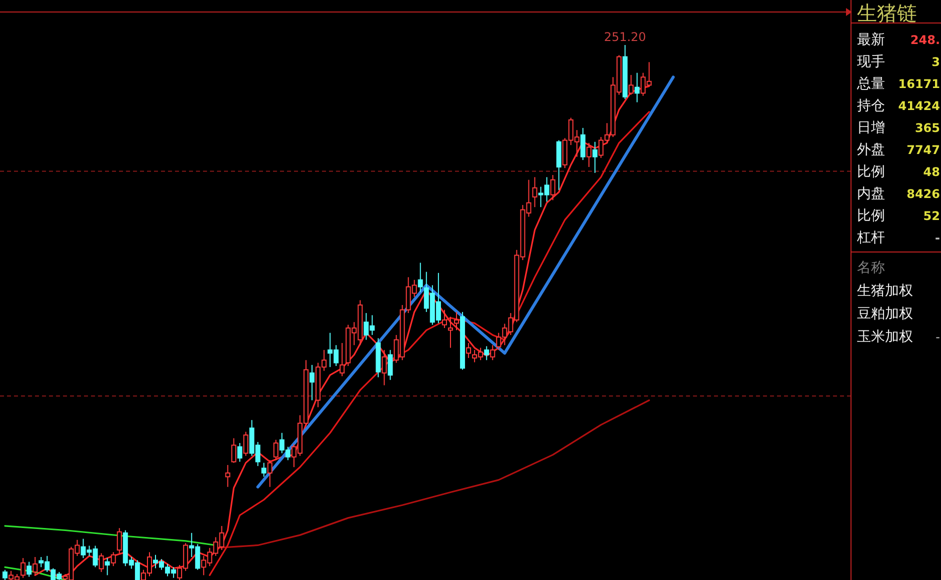  Describe the element at coordinates (923, 150) in the screenshot. I see `text: 7747` at that location.